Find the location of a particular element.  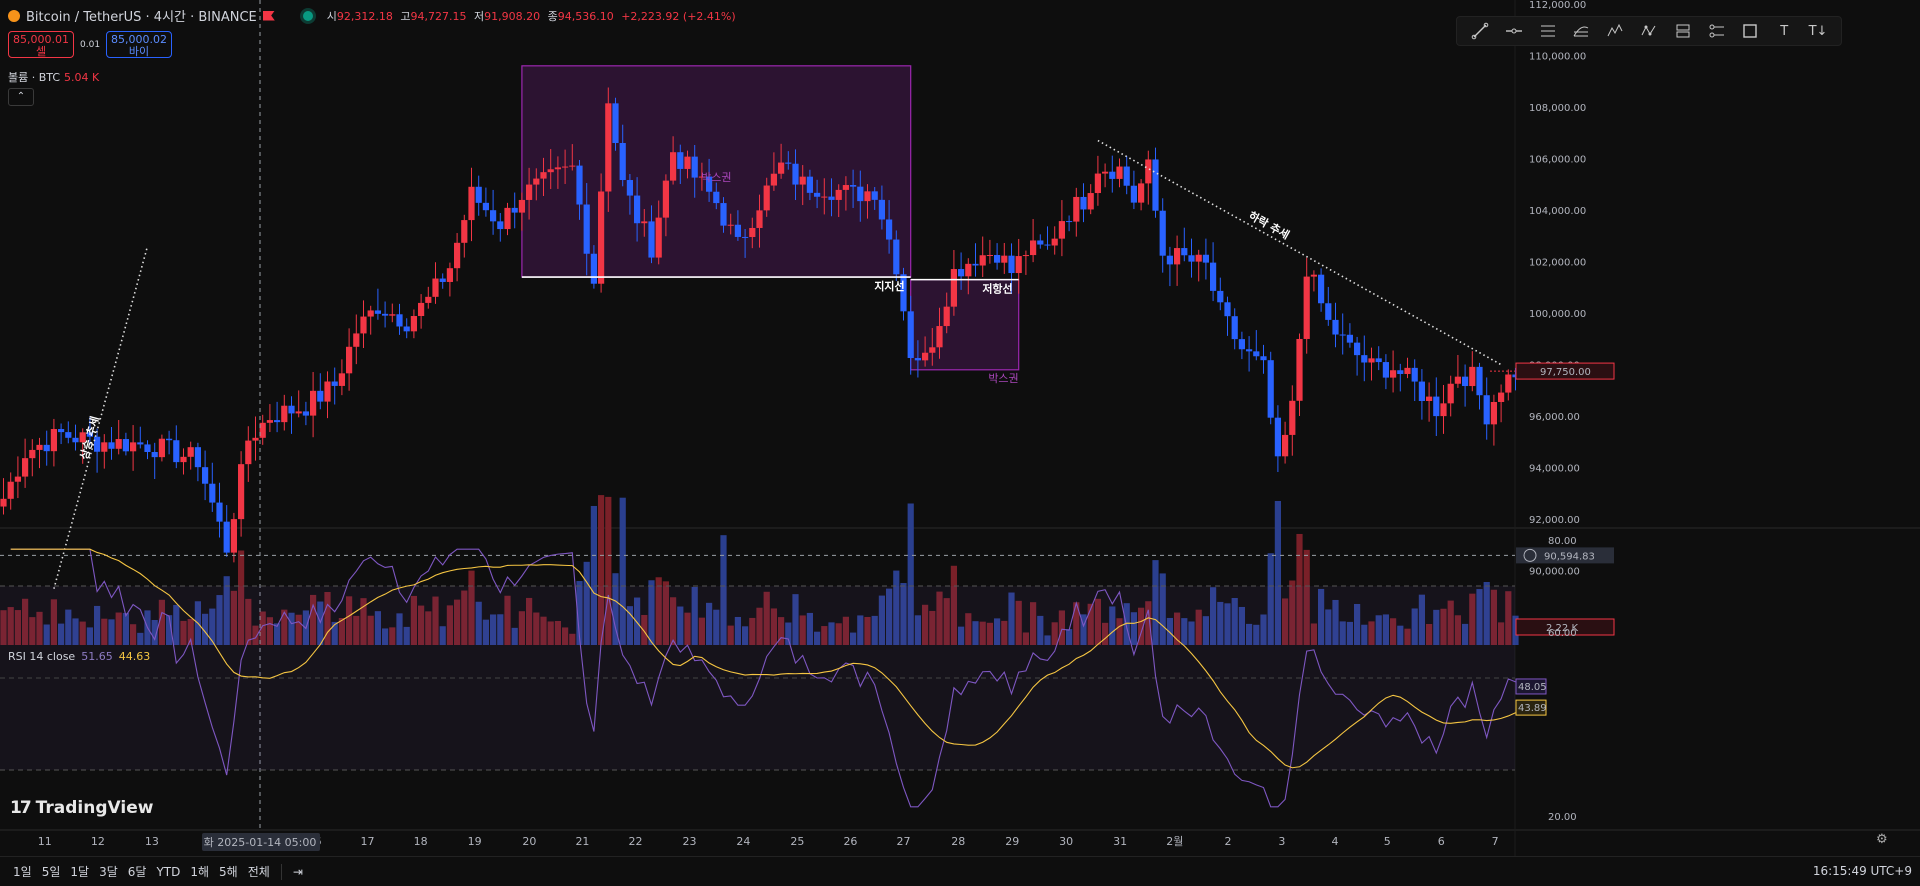

rsi-last-box is located at coordinates (1531, 686).